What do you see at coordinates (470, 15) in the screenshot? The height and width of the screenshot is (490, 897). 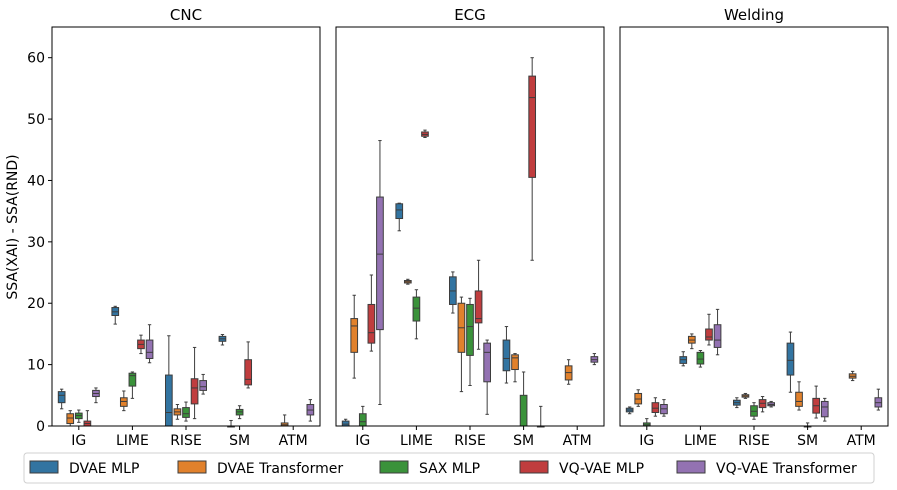 I see `panel-title: ECG` at bounding box center [470, 15].